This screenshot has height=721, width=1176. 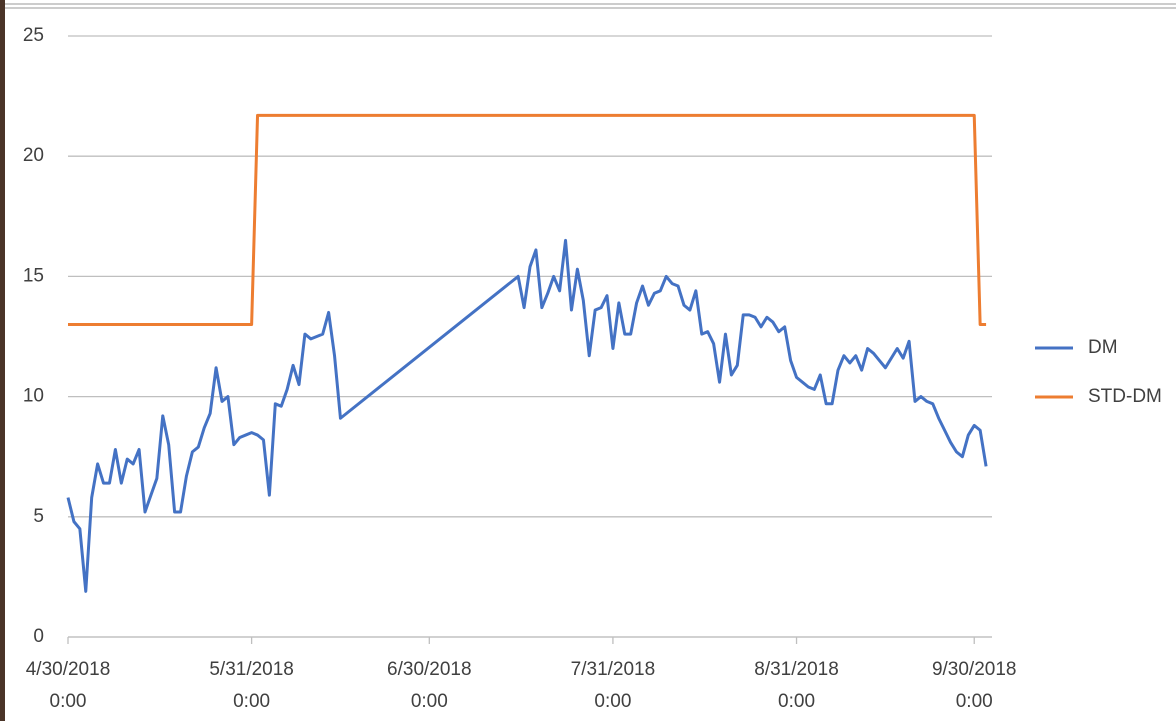 I want to click on x-tick-label: 9/30/2018 0:00, so click(x=974, y=685).